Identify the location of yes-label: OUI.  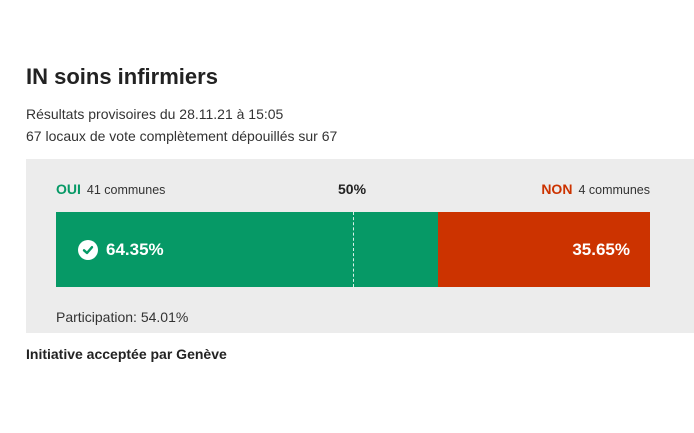
(68, 189).